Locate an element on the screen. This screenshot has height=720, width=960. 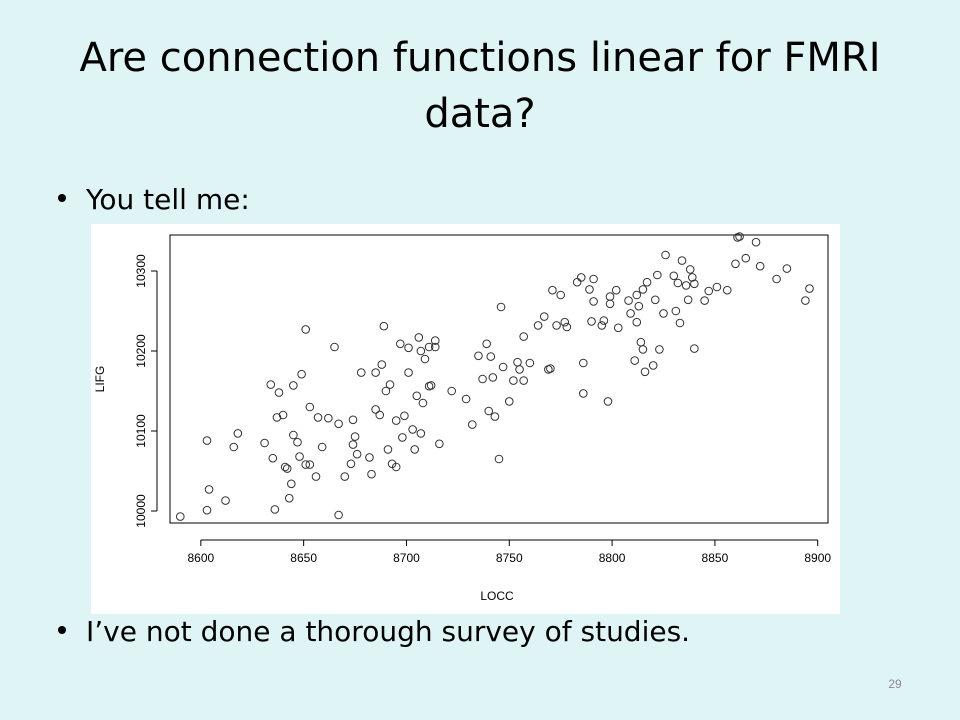
x-tick-label: 8600 is located at coordinates (200, 558).